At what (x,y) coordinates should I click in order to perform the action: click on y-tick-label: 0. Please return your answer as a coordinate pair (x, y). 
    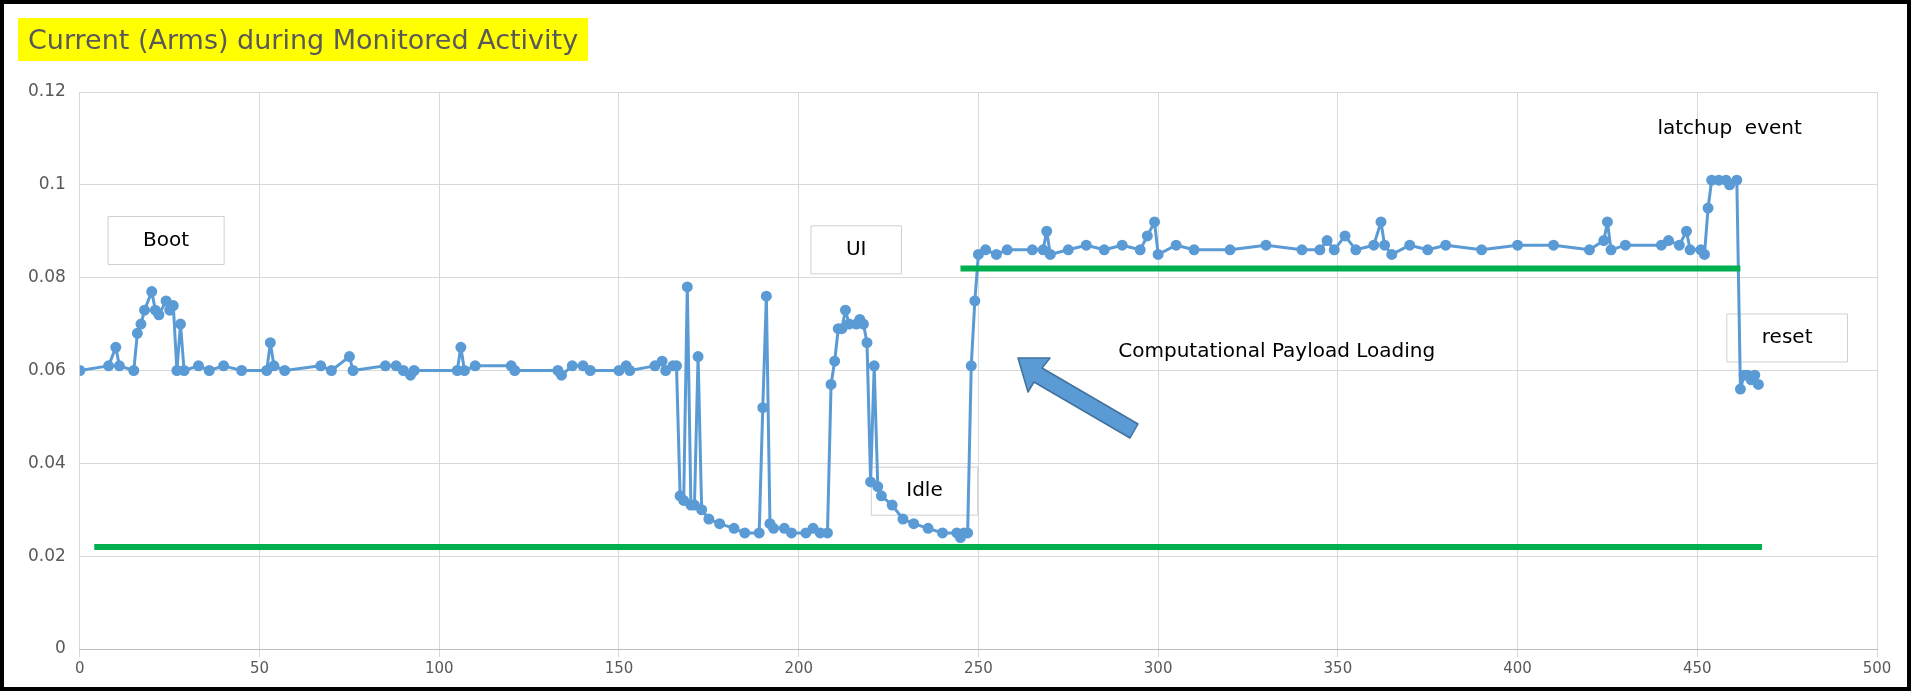
    Looking at the image, I should click on (60, 647).